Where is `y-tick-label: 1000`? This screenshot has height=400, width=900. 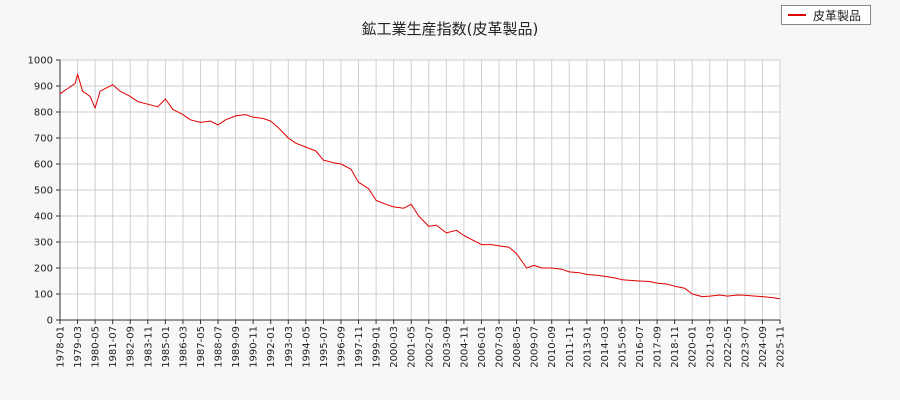
y-tick-label: 1000 is located at coordinates (40, 61).